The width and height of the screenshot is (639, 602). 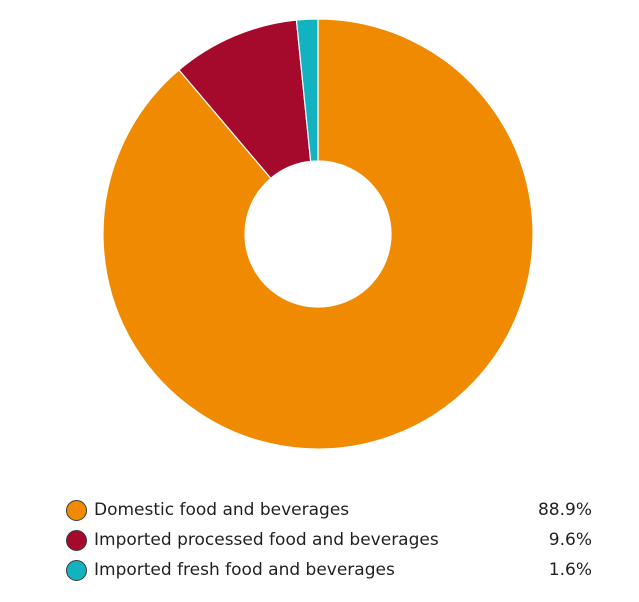 I want to click on legend-swatch-imported-processed, so click(x=76, y=540).